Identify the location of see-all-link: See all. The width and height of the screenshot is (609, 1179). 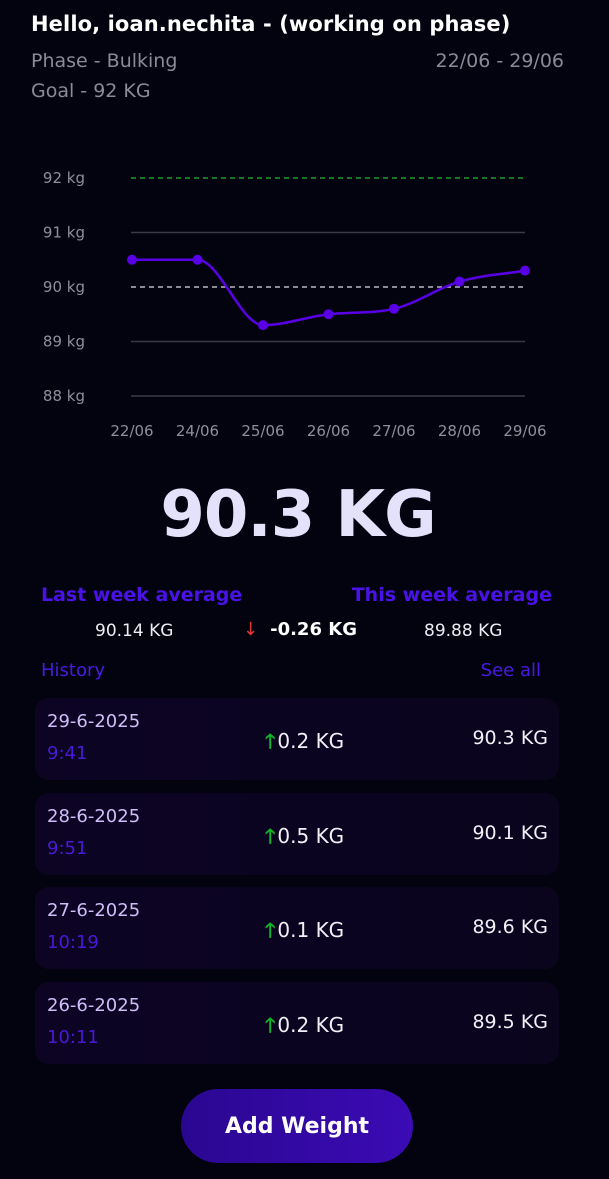
(510, 670).